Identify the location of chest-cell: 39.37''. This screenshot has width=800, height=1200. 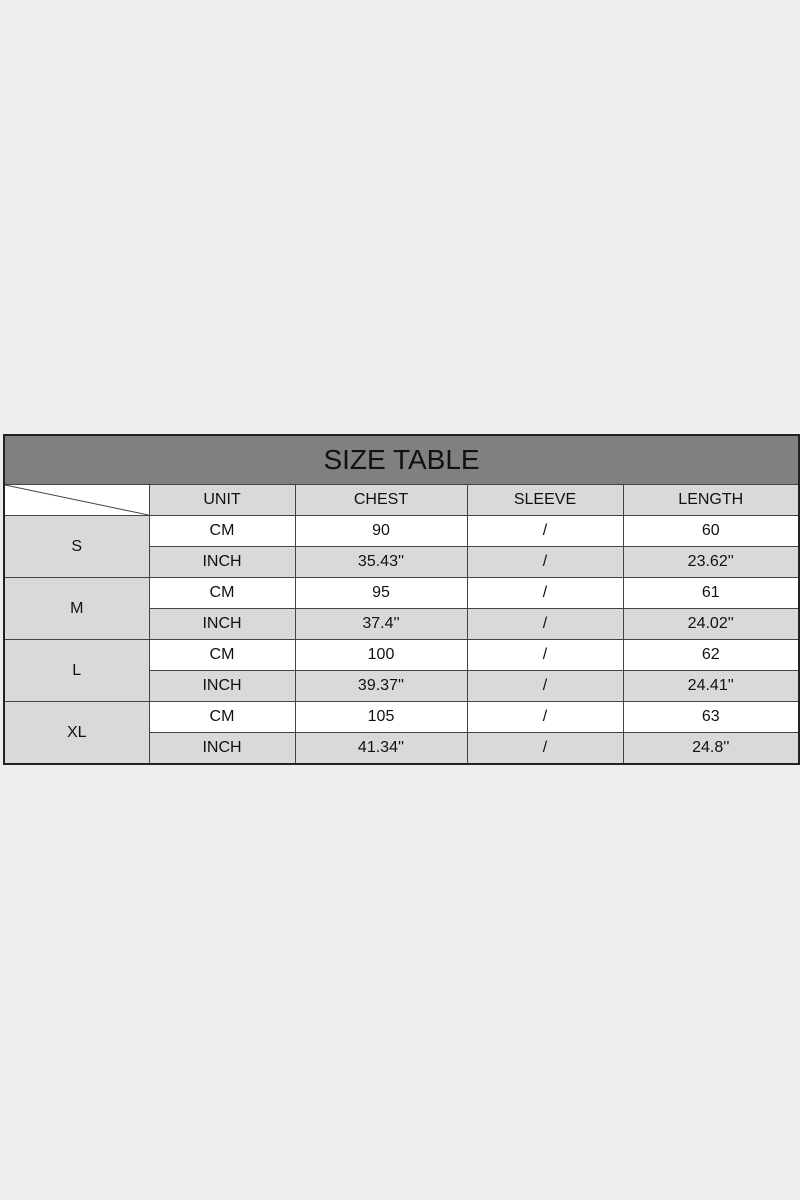
(381, 686).